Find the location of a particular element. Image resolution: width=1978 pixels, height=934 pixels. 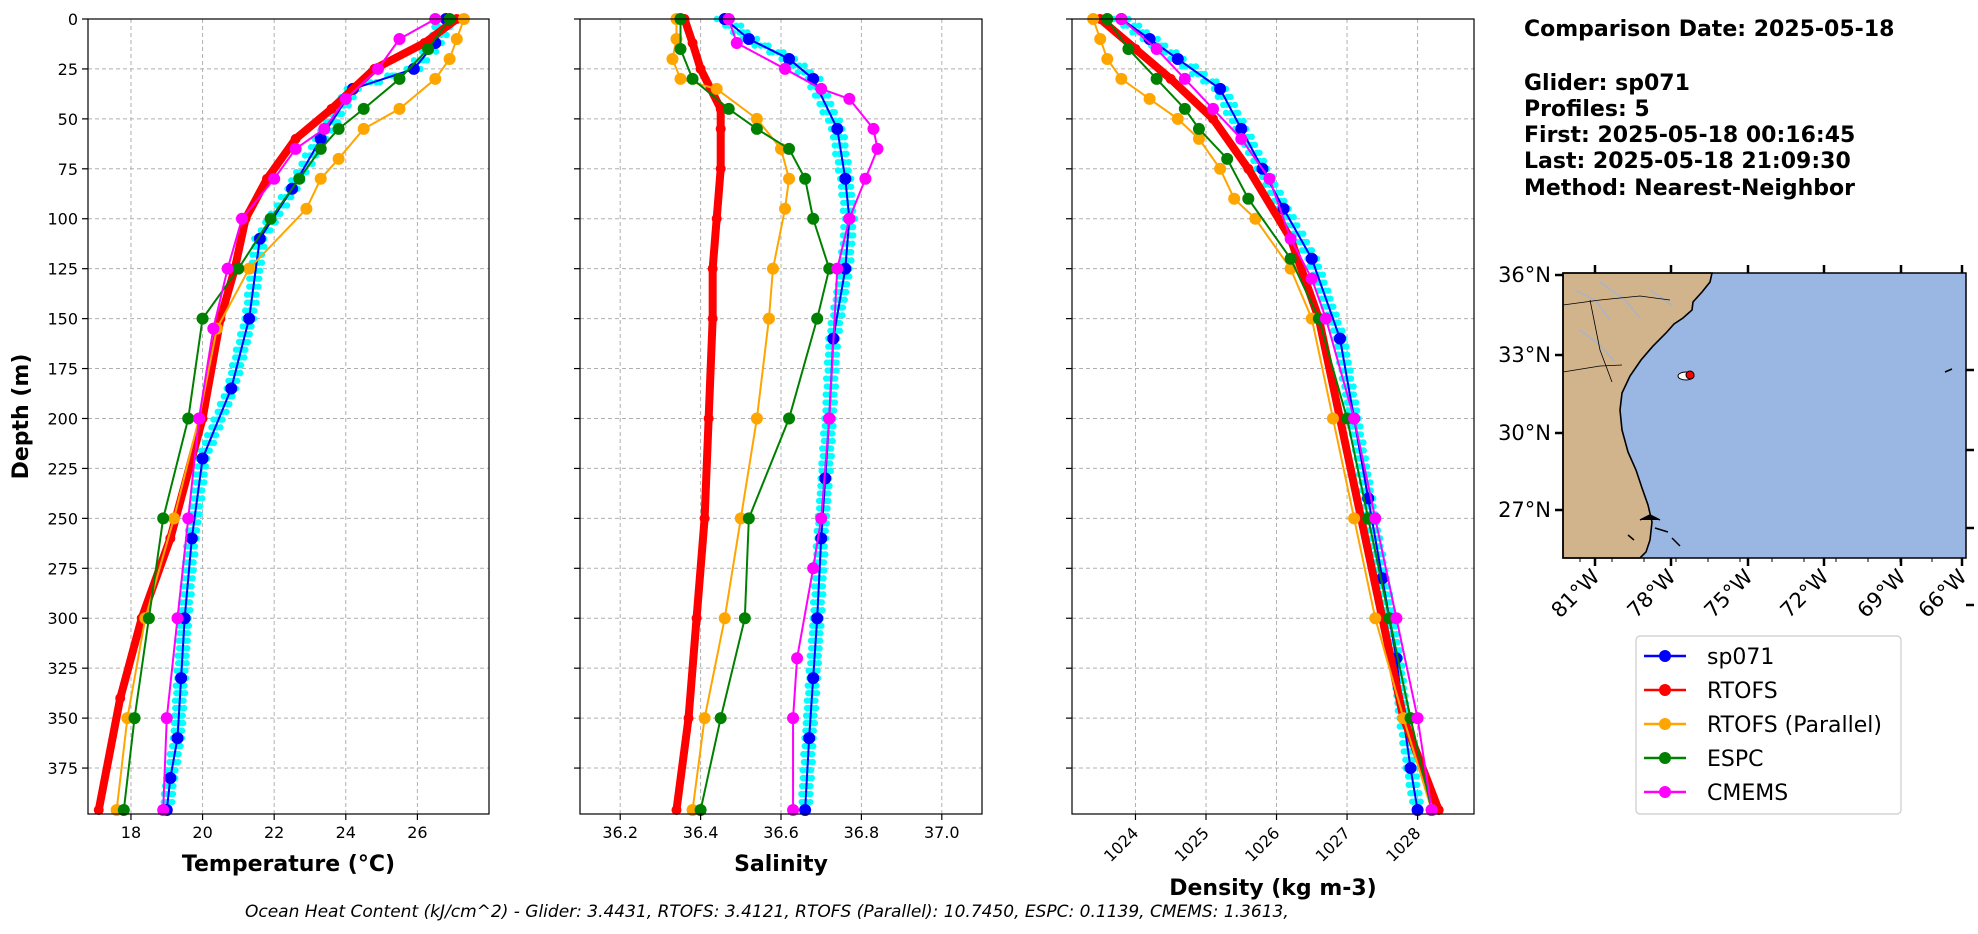

y-tick-label: 0 is located at coordinates (73, 19).